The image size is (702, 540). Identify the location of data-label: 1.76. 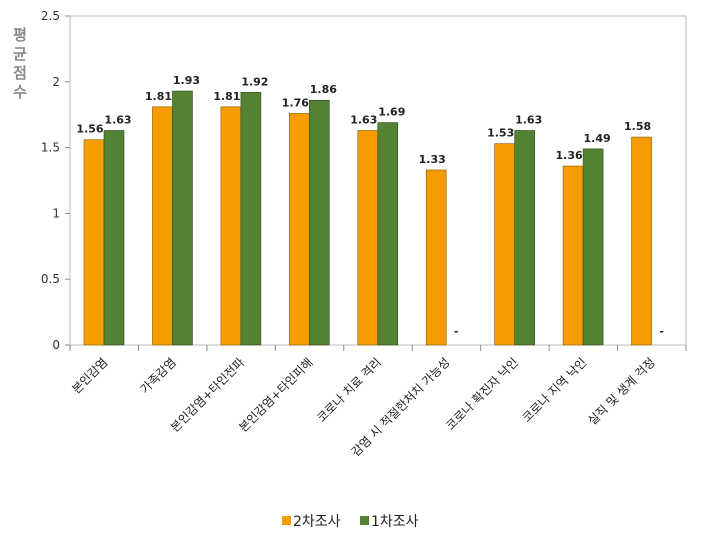
(295, 102).